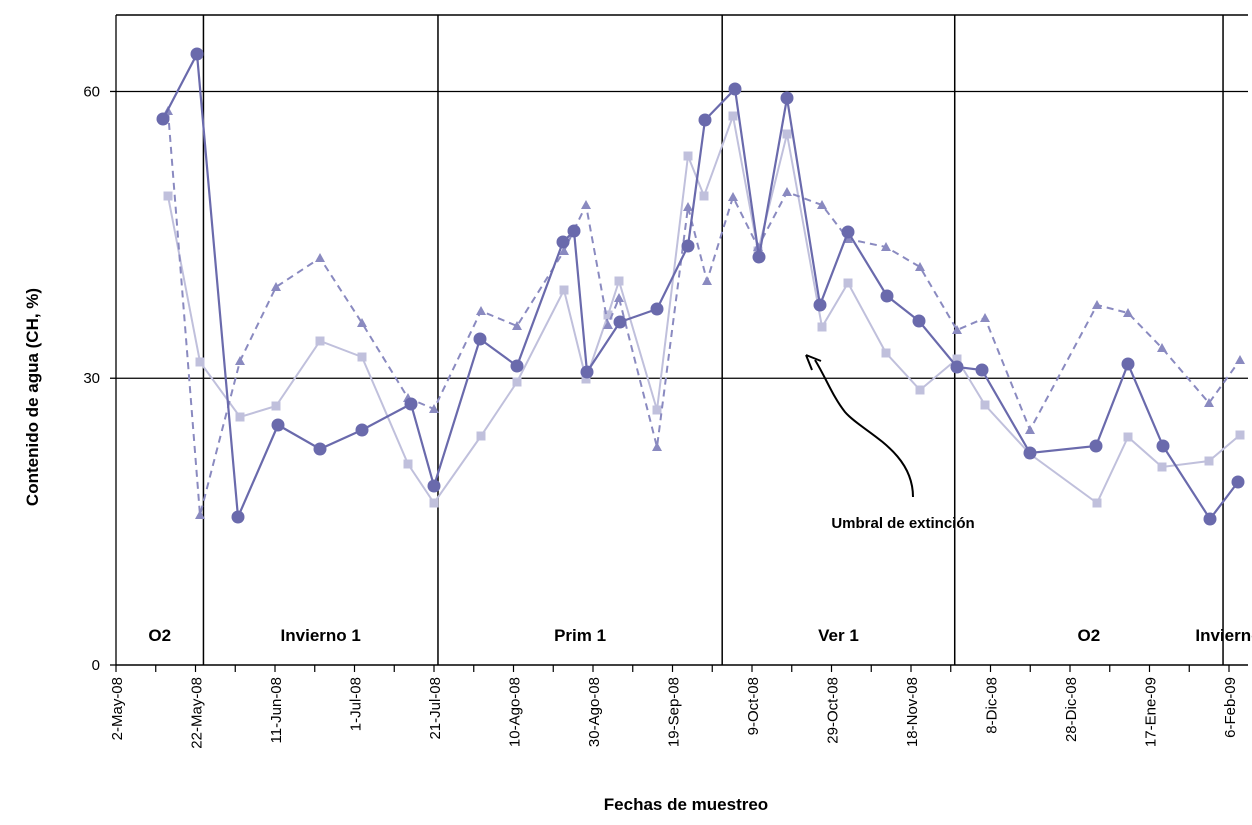 The image size is (1252, 825). I want to click on y-tick-label: 30, so click(91, 378).